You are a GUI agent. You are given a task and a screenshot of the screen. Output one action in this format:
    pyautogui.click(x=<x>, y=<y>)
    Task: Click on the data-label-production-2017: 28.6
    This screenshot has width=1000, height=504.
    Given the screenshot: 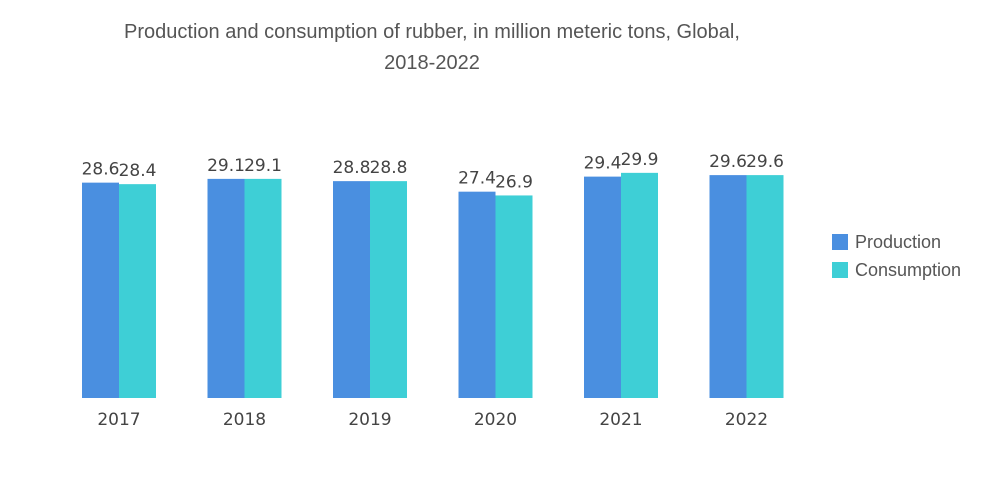 What is the action you would take?
    pyautogui.click(x=101, y=170)
    